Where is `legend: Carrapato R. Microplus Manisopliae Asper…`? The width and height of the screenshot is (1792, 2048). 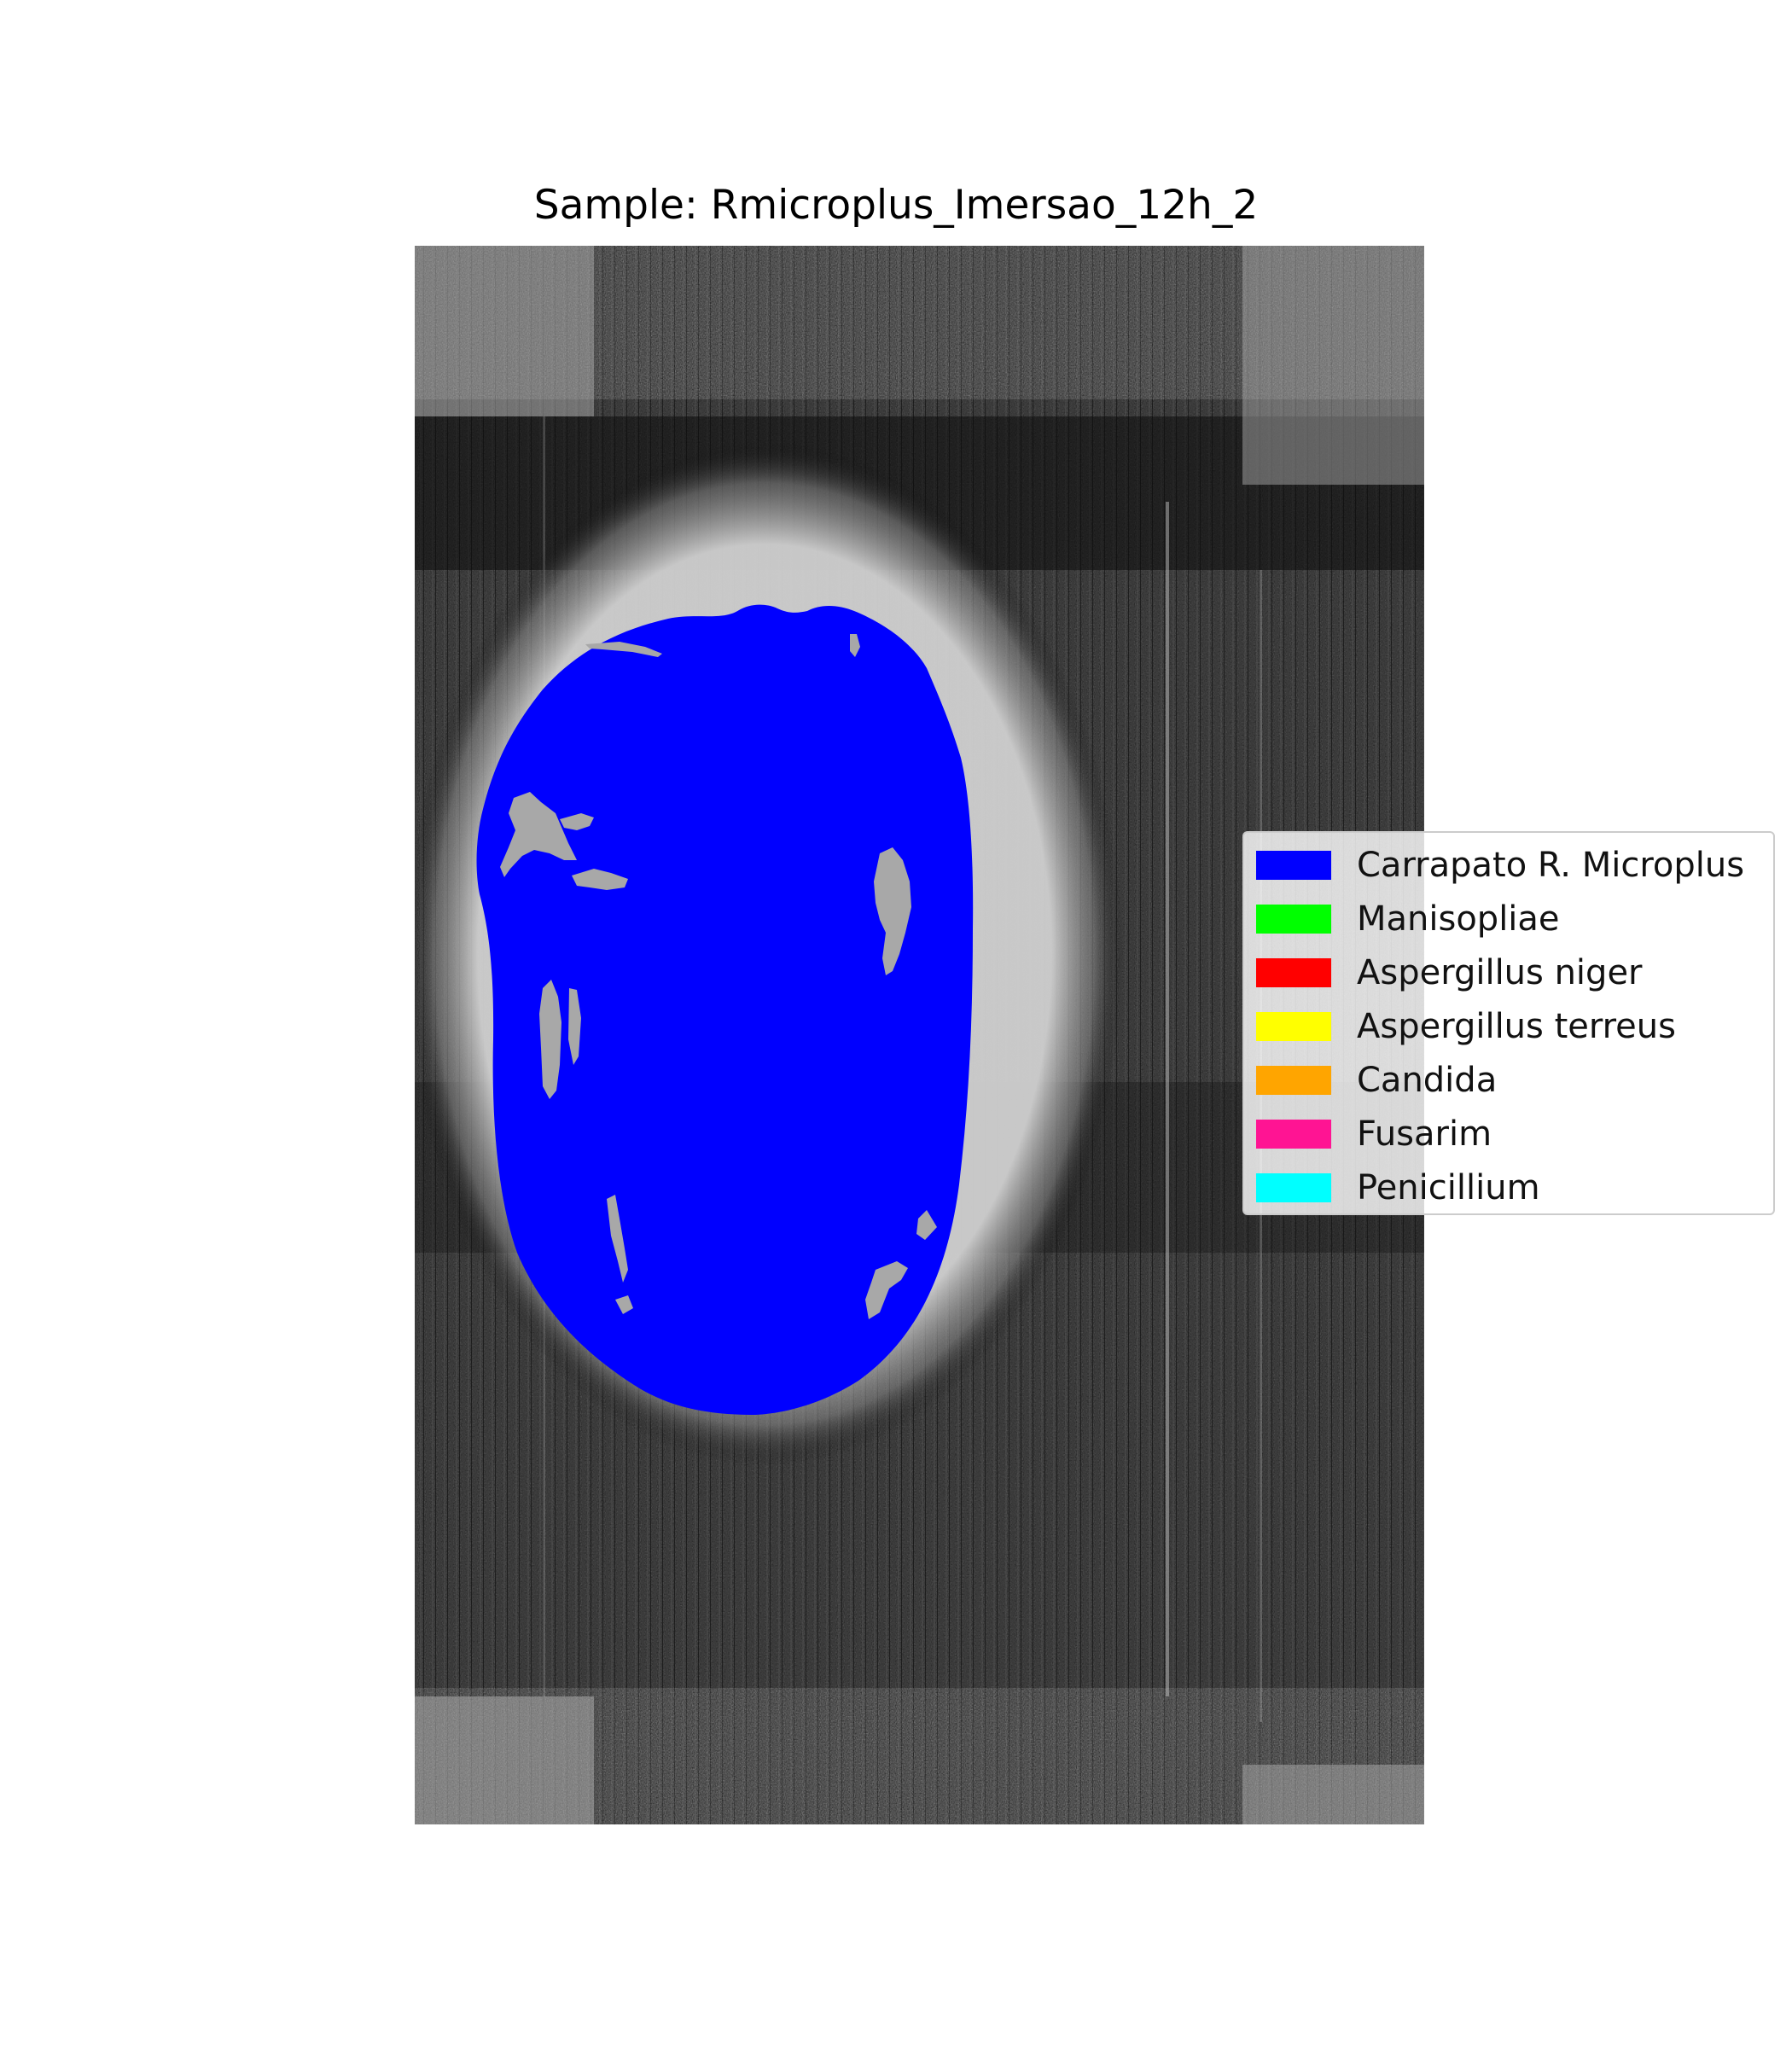
legend: Carrapato R. Microplus Manisopliae Asper… is located at coordinates (1508, 1023).